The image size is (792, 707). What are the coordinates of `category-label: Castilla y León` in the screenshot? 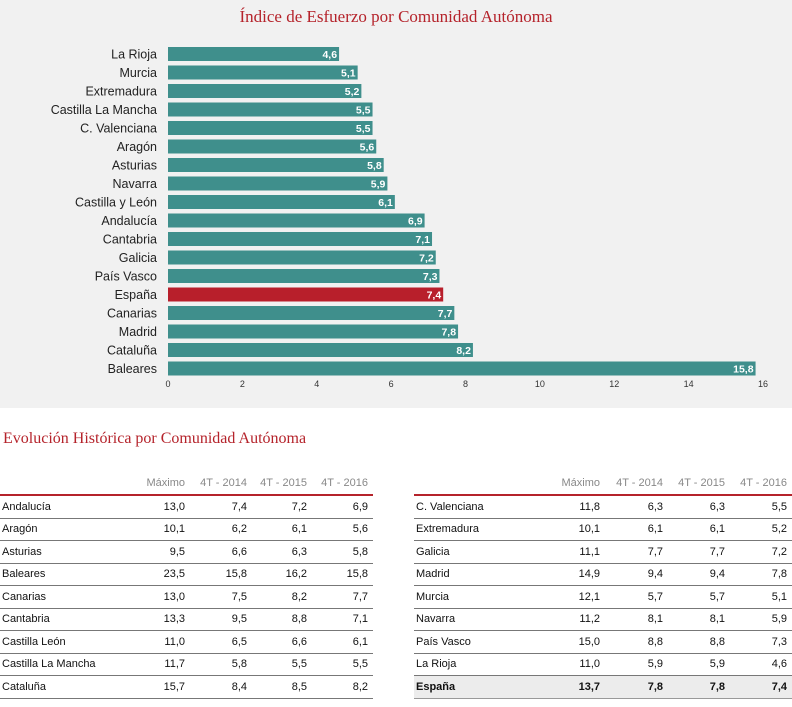 It's located at (116, 203).